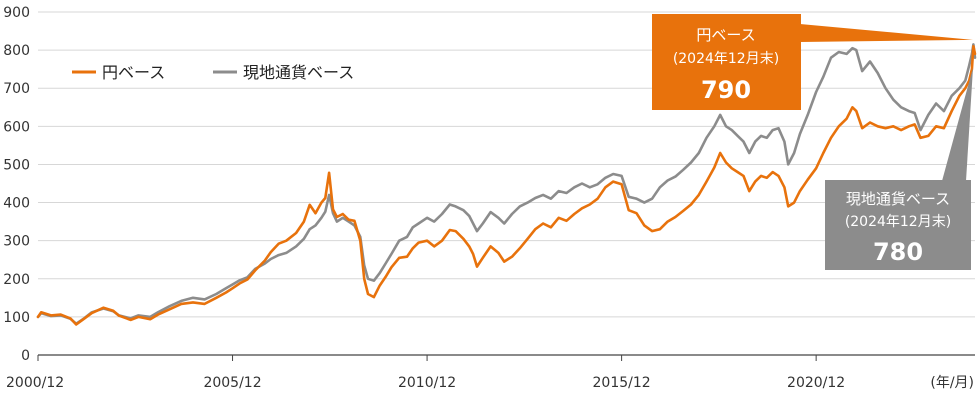 Image resolution: width=978 pixels, height=409 pixels. Describe the element at coordinates (16, 127) in the screenshot. I see `y-tick-label: 600` at that location.